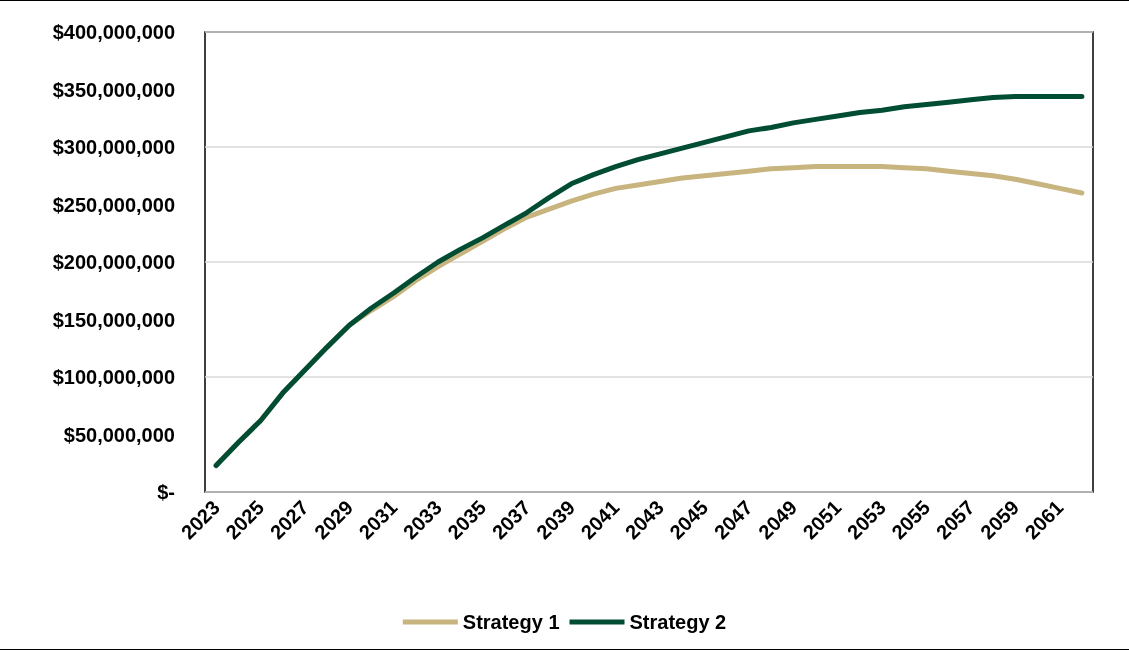 The image size is (1129, 650). Describe the element at coordinates (678, 622) in the screenshot. I see `legend-label: Strategy 2` at that location.